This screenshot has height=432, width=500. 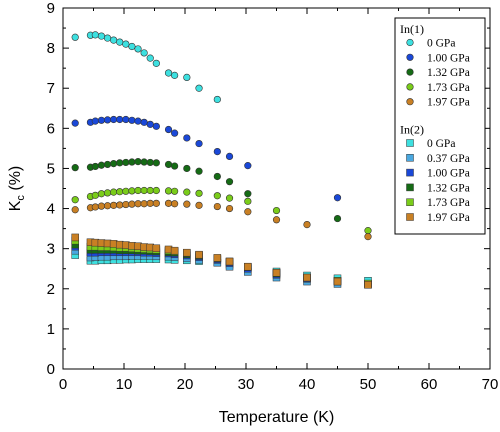 I want to click on legend-group-title: In(2), so click(x=412, y=130).